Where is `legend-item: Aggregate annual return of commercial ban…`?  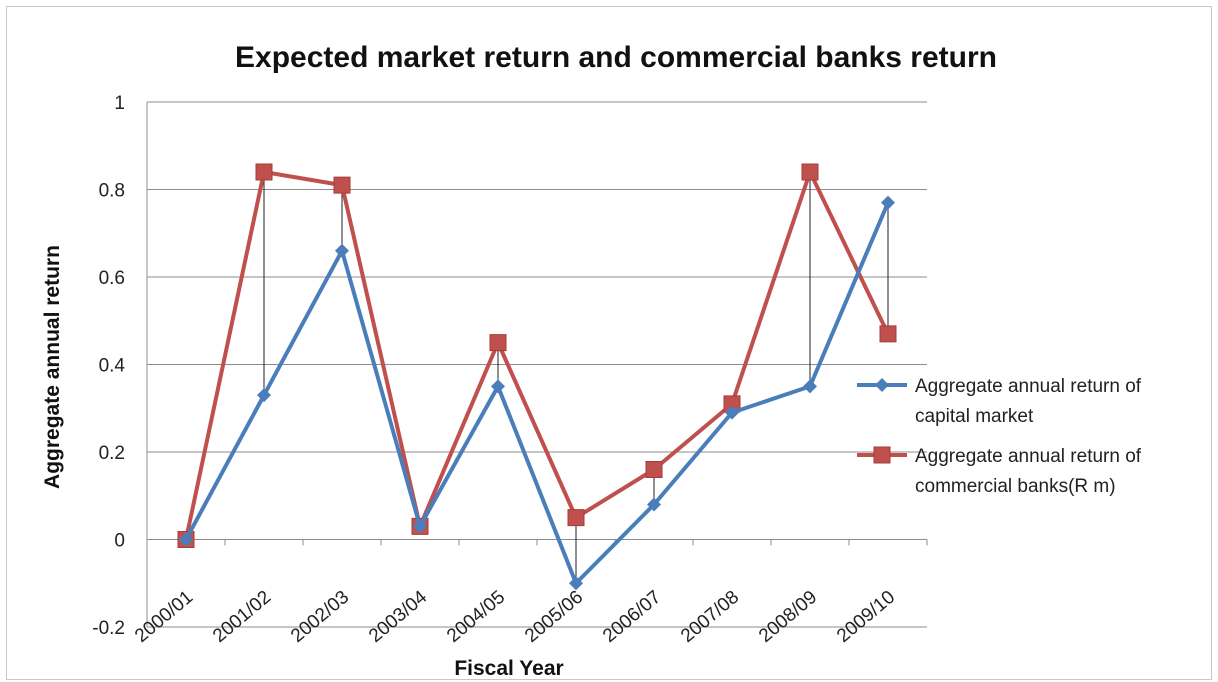 legend-item: Aggregate annual return of commercial ban… is located at coordinates (999, 471).